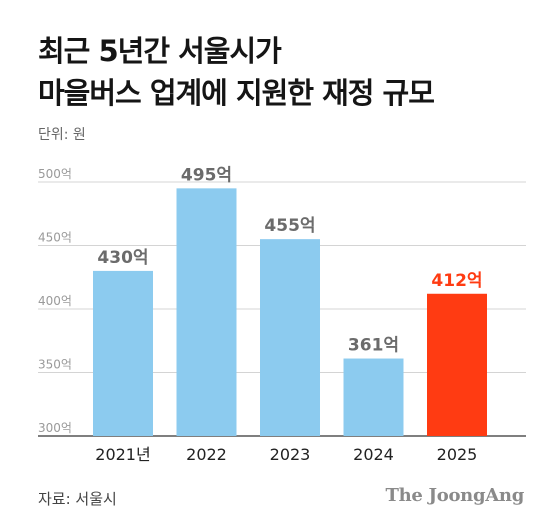 This screenshot has height=532, width=560. I want to click on data-label: 455억, so click(289, 226).